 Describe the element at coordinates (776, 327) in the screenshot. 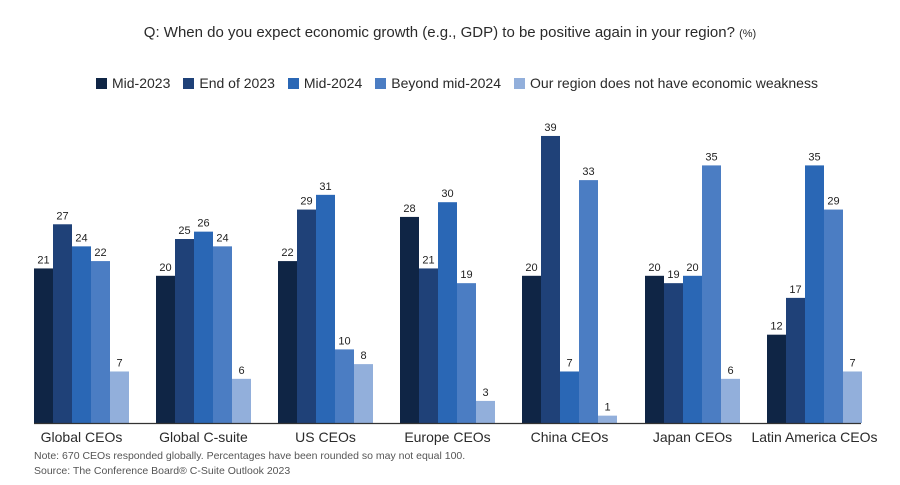

I see `data-label: 12` at that location.